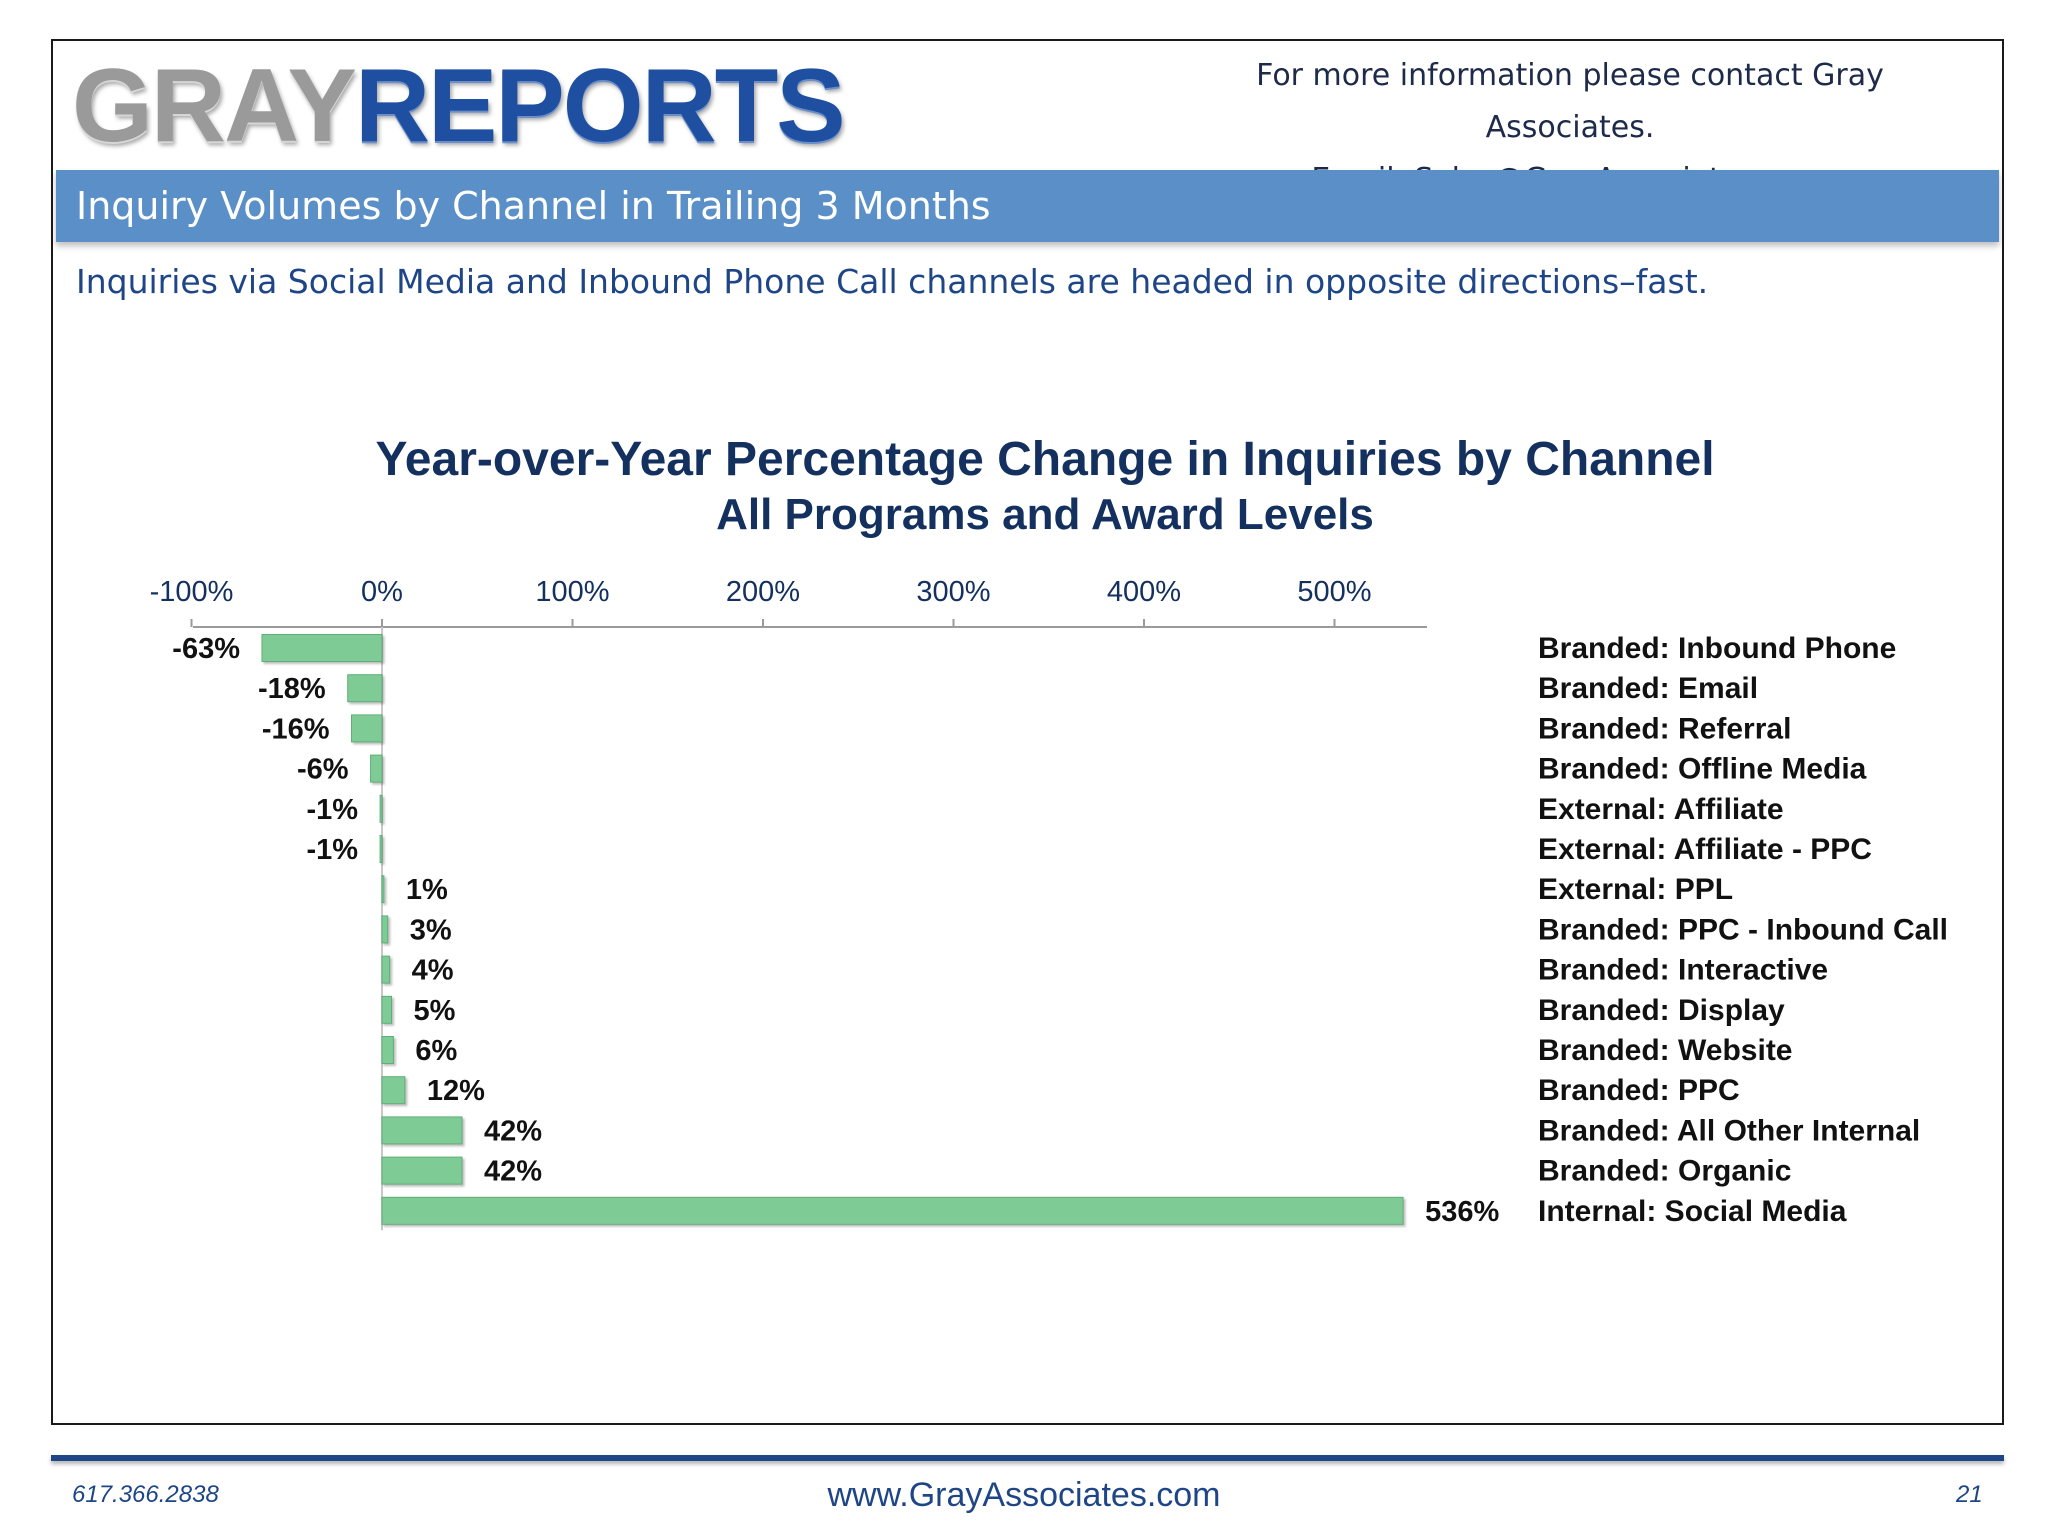  Describe the element at coordinates (1661, 809) in the screenshot. I see `category-label: External: Affiliate` at that location.